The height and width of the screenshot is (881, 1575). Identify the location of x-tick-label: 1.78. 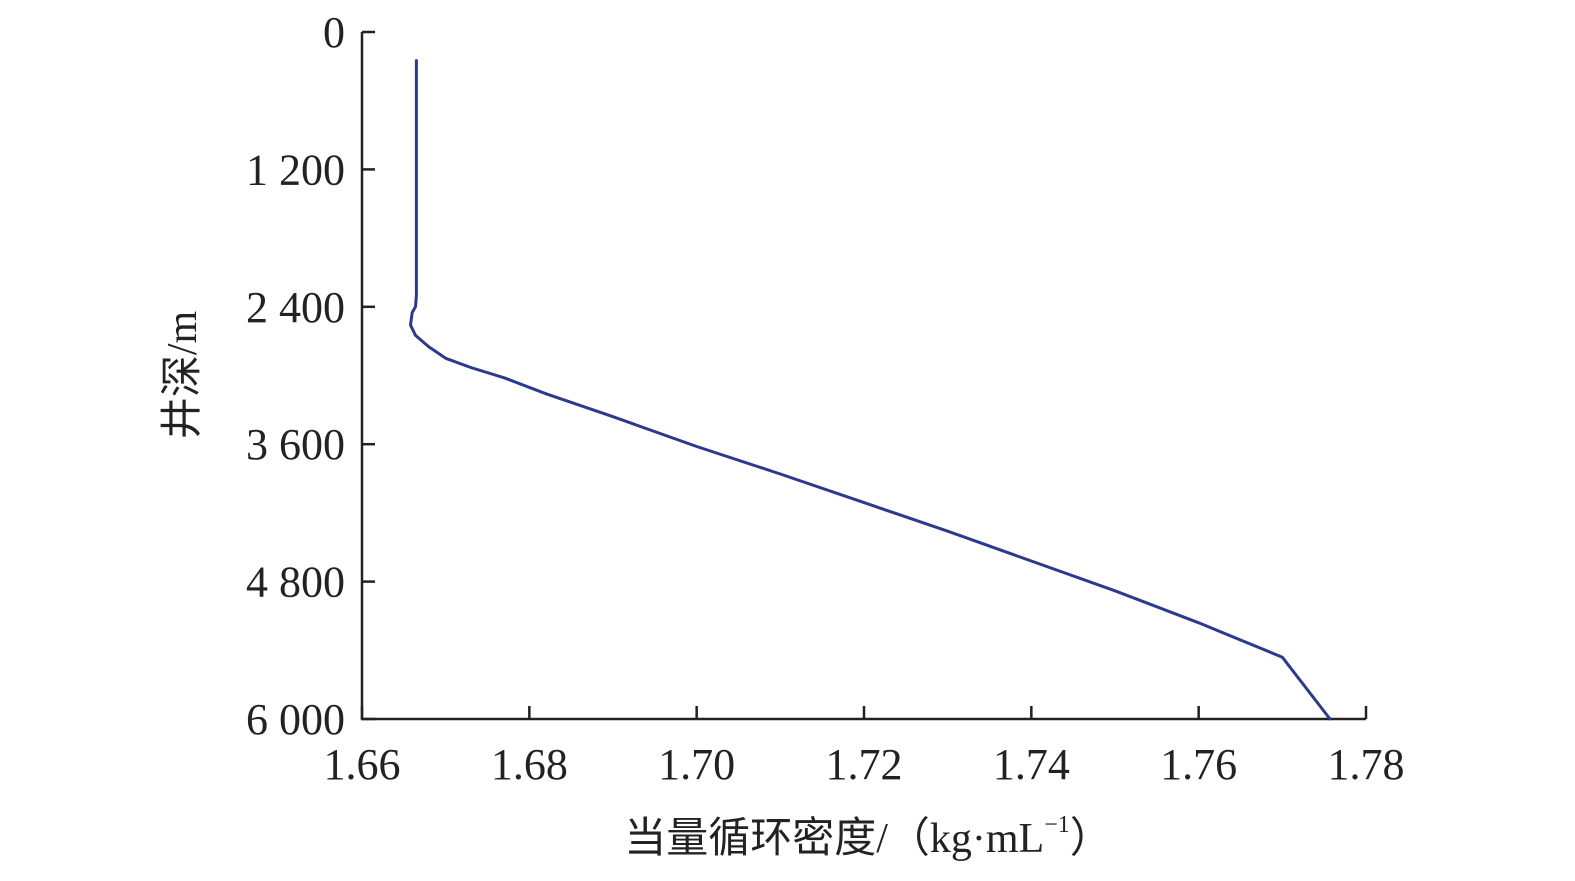
(1366, 764).